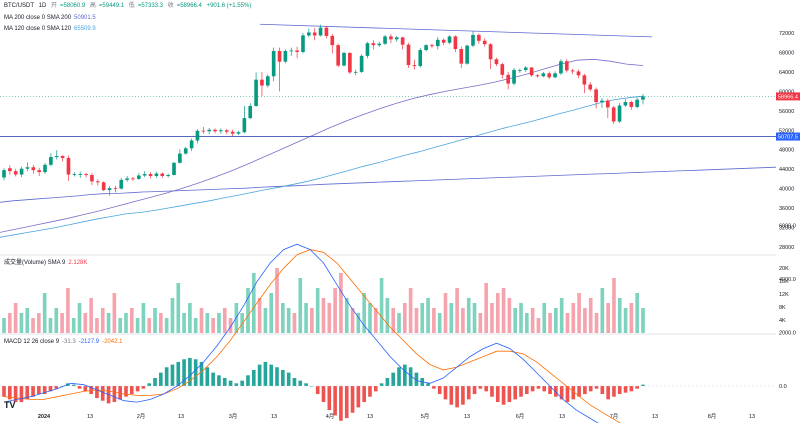 The image size is (800, 423). Describe the element at coordinates (10, 405) in the screenshot. I see `tradingview-logo: TV` at that location.